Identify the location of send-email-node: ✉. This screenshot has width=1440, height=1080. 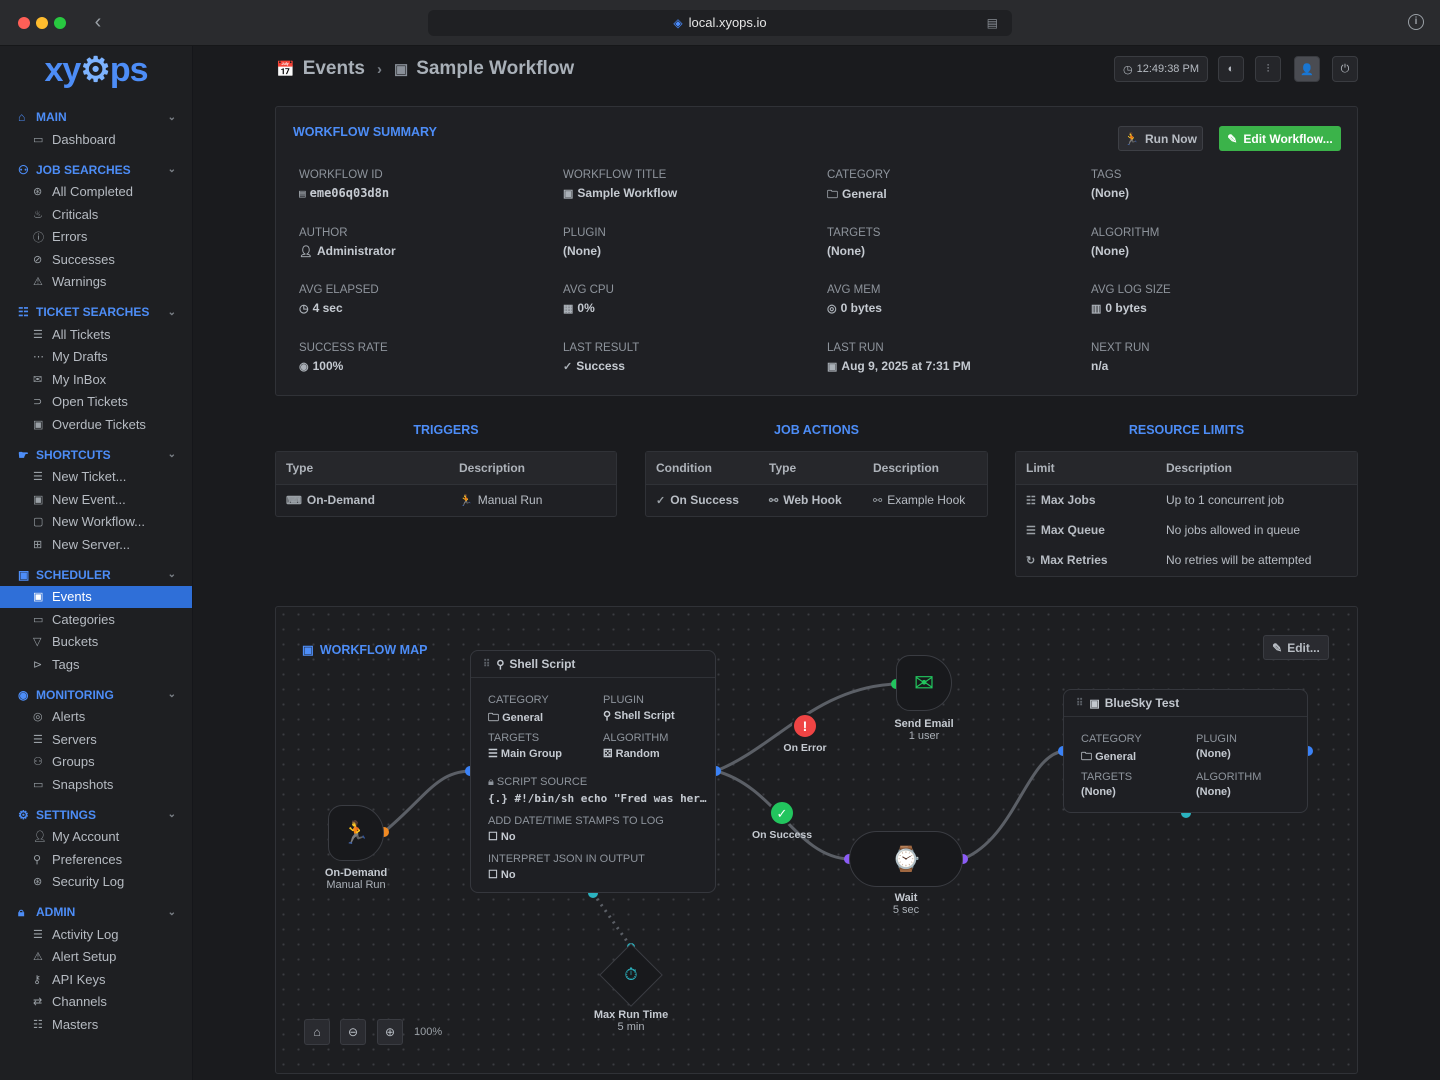
(924, 683).